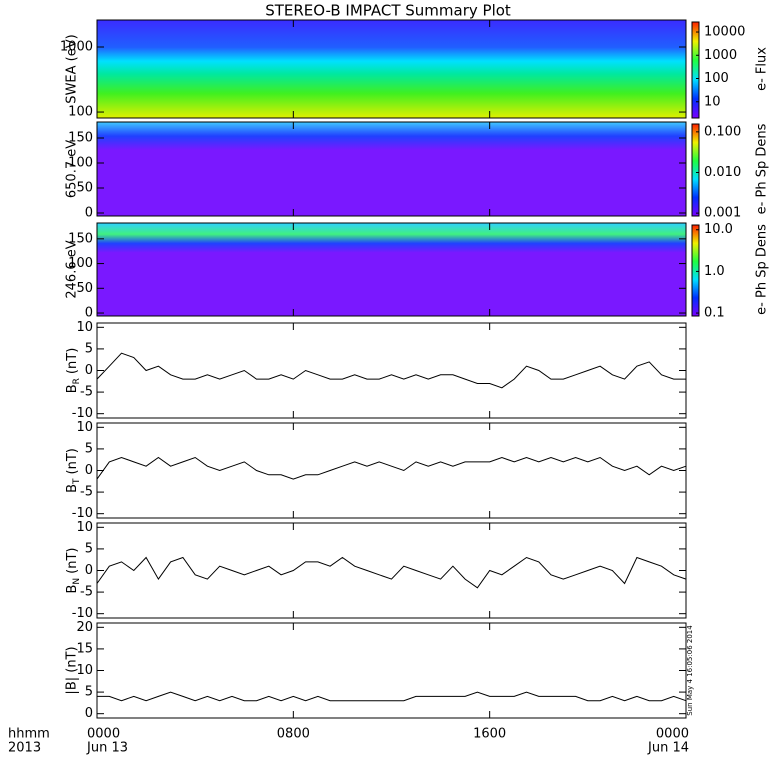 The image size is (780, 780). I want to click on x-axis-label: 2013, so click(24, 748).